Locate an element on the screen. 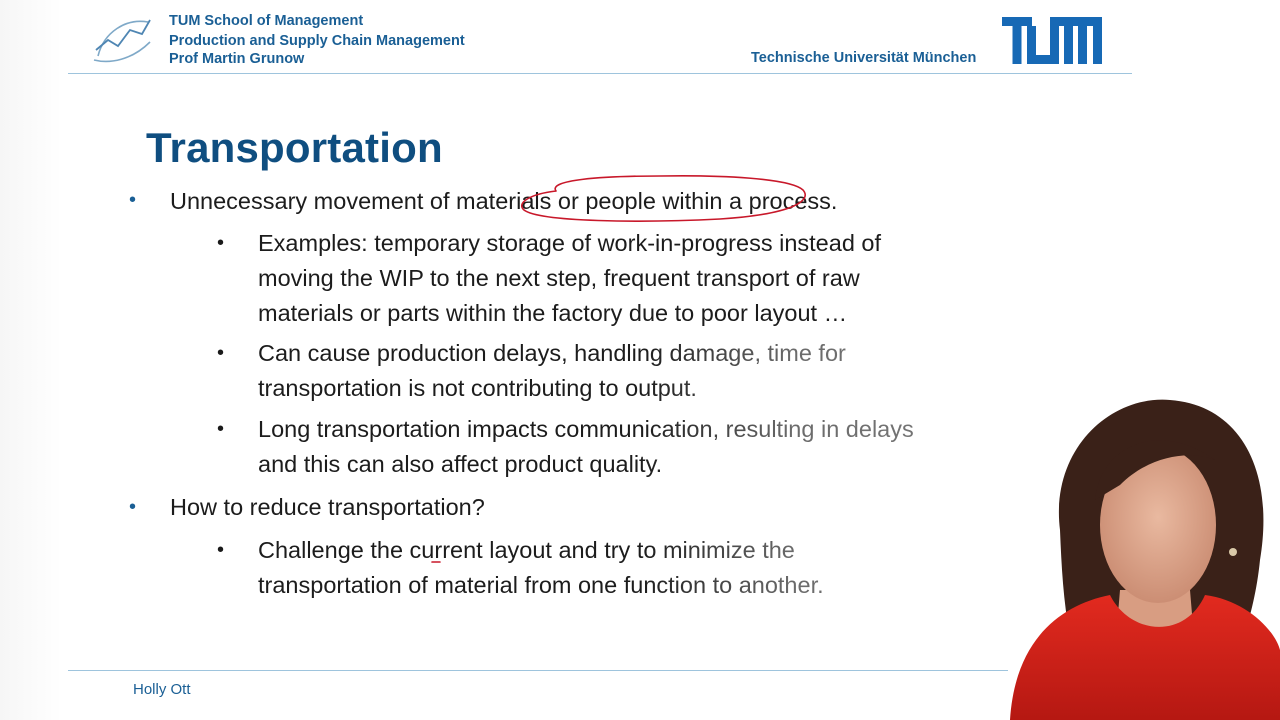  video-left-edge is located at coordinates (31, 360).